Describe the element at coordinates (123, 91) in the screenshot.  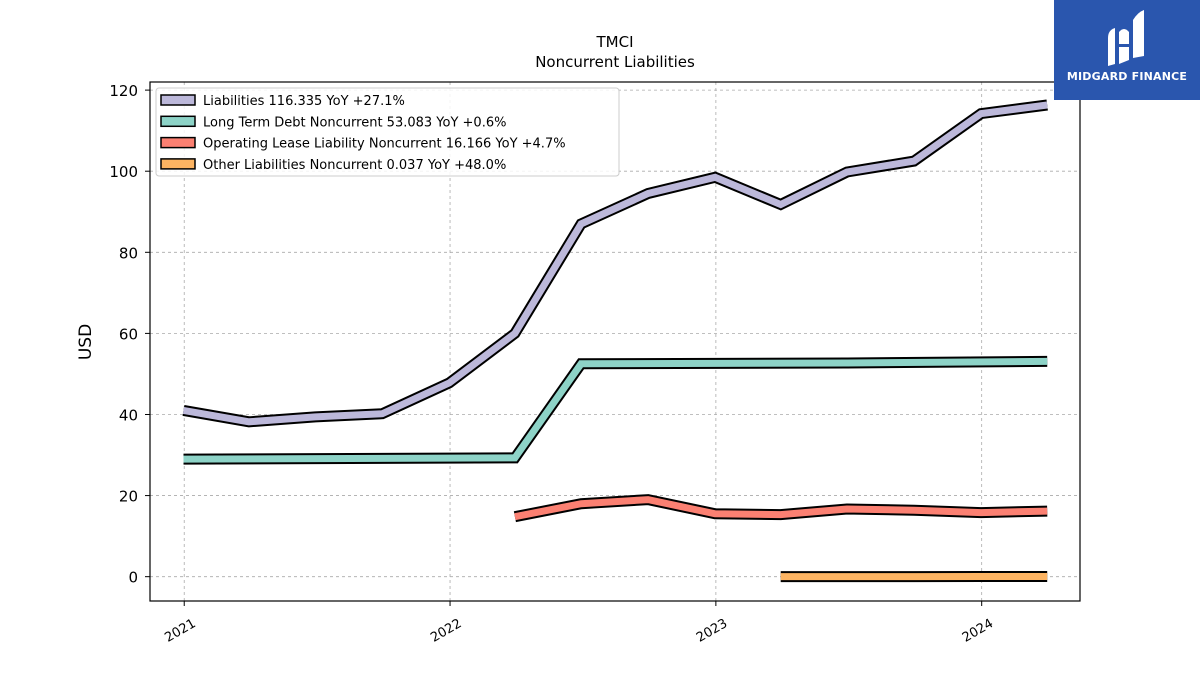
I see `y-tick-label: 120` at that location.